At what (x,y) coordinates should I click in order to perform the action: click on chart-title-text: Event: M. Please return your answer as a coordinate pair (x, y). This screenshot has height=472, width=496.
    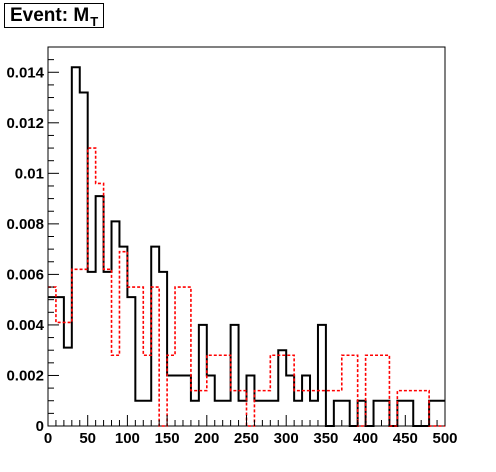
    Looking at the image, I should click on (50, 15).